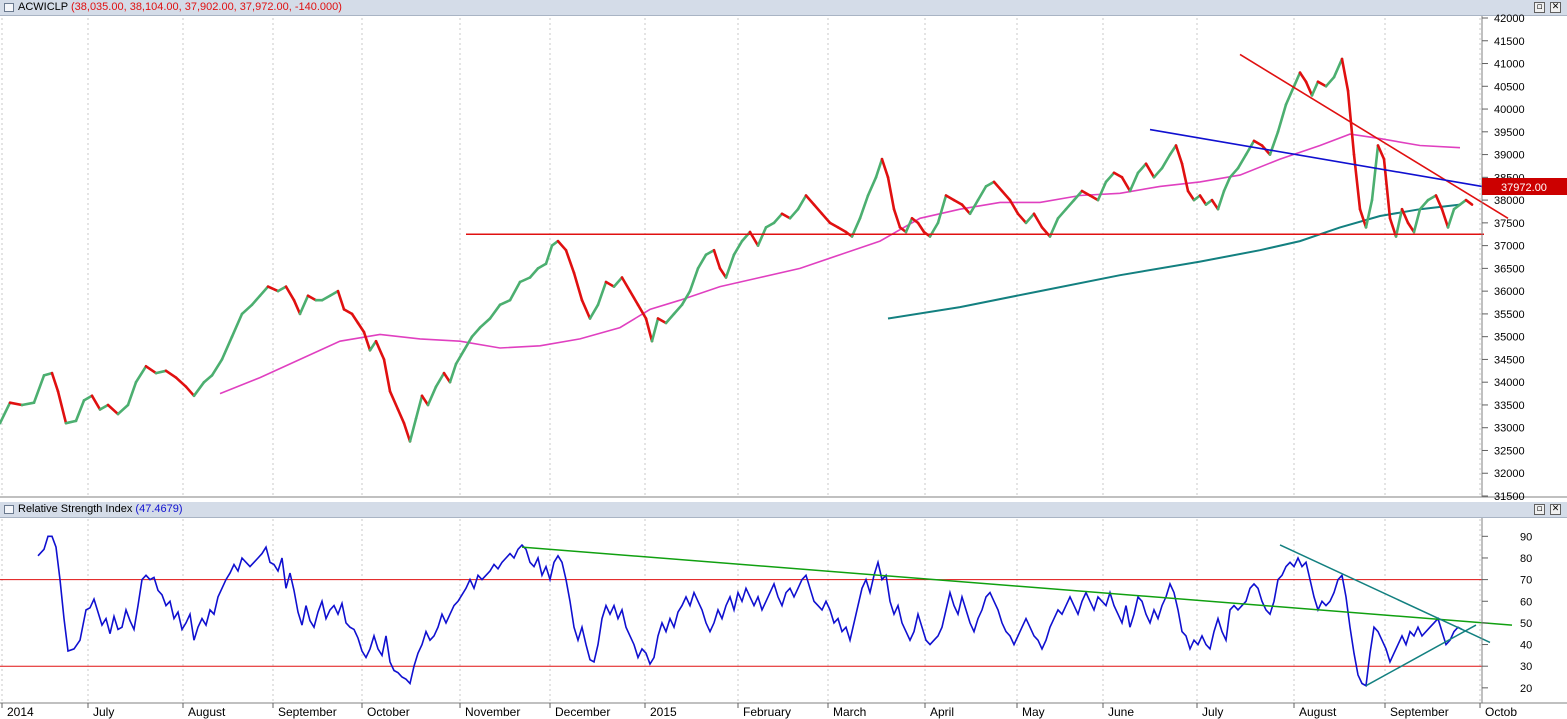 The width and height of the screenshot is (1567, 719). I want to click on chart-panel-icon, so click(9, 7).